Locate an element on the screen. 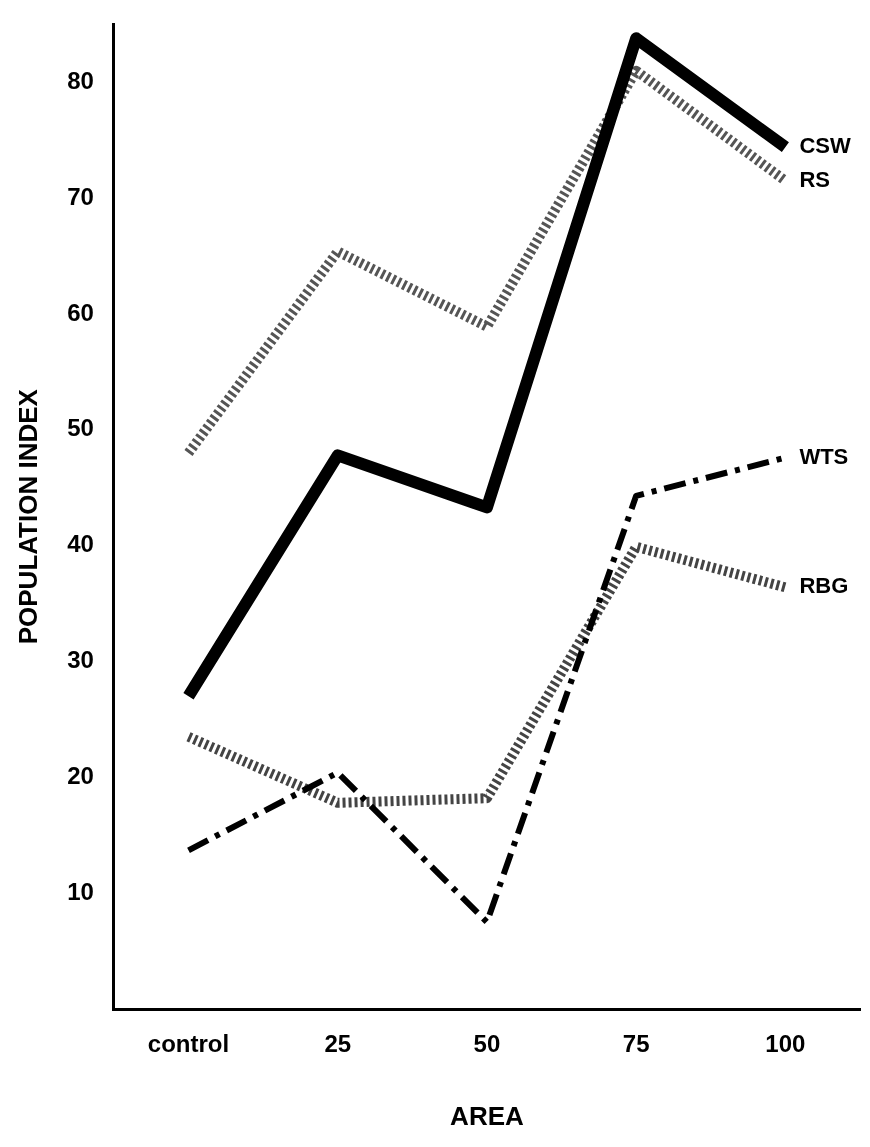  y-tick-label: 80 is located at coordinates (80, 80).